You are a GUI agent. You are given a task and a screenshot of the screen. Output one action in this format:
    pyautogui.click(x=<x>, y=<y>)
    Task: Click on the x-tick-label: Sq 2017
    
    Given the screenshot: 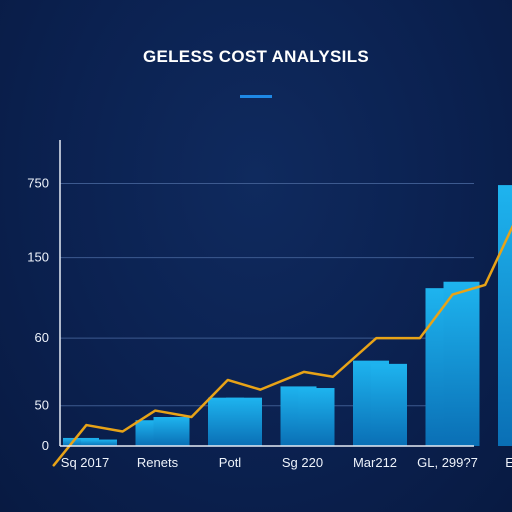 What is the action you would take?
    pyautogui.click(x=85, y=462)
    